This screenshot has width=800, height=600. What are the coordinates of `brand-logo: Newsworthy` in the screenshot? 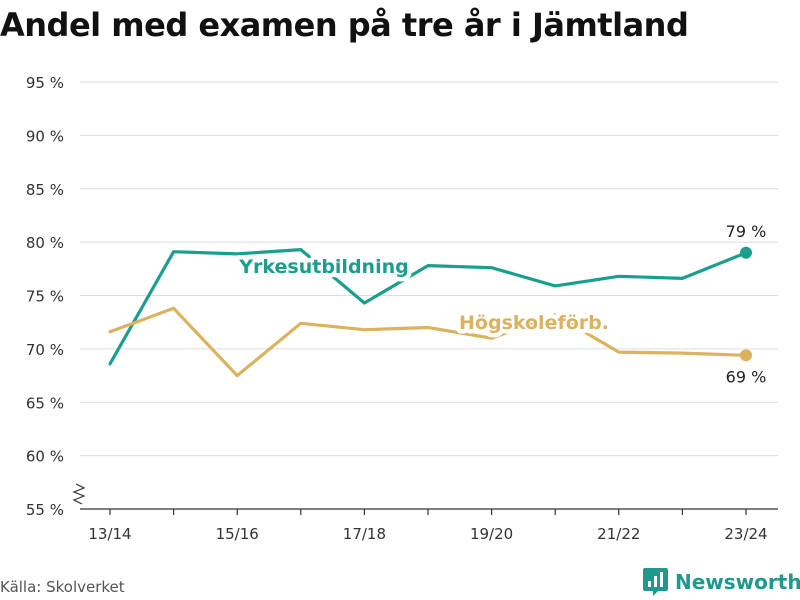 It's located at (721, 582).